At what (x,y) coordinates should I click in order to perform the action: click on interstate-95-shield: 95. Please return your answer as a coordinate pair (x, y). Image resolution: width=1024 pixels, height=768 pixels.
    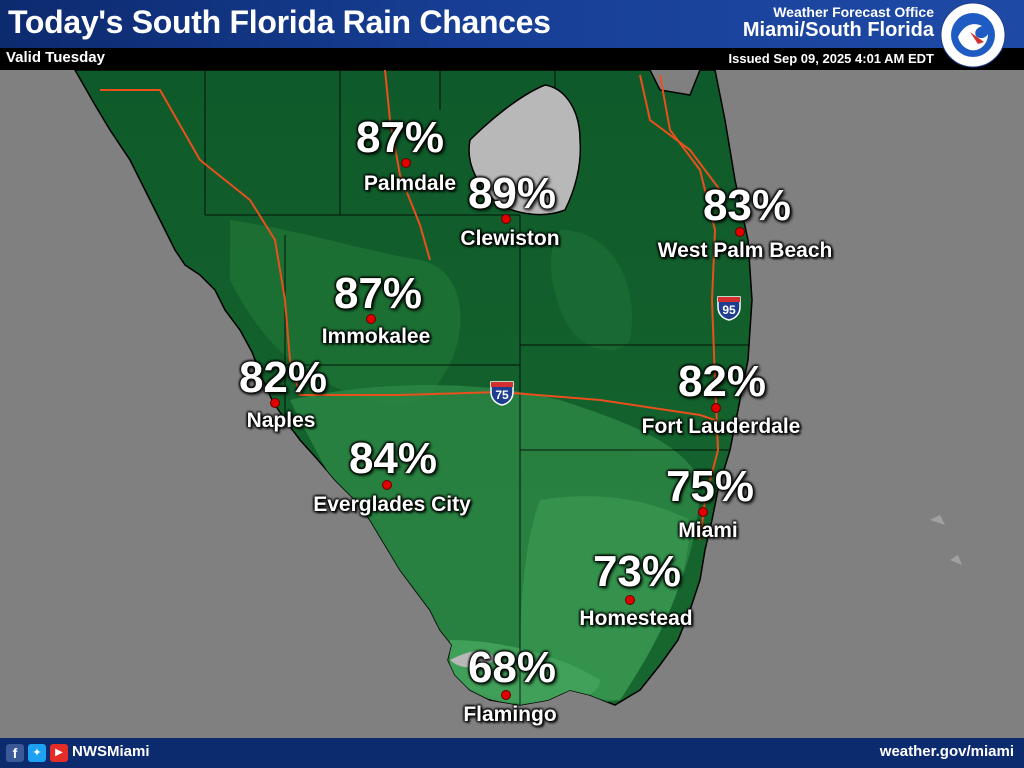
    Looking at the image, I should click on (729, 308).